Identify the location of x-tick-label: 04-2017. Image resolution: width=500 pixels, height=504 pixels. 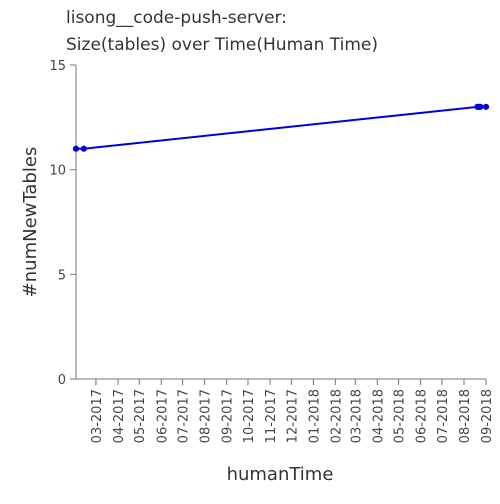
(119, 416).